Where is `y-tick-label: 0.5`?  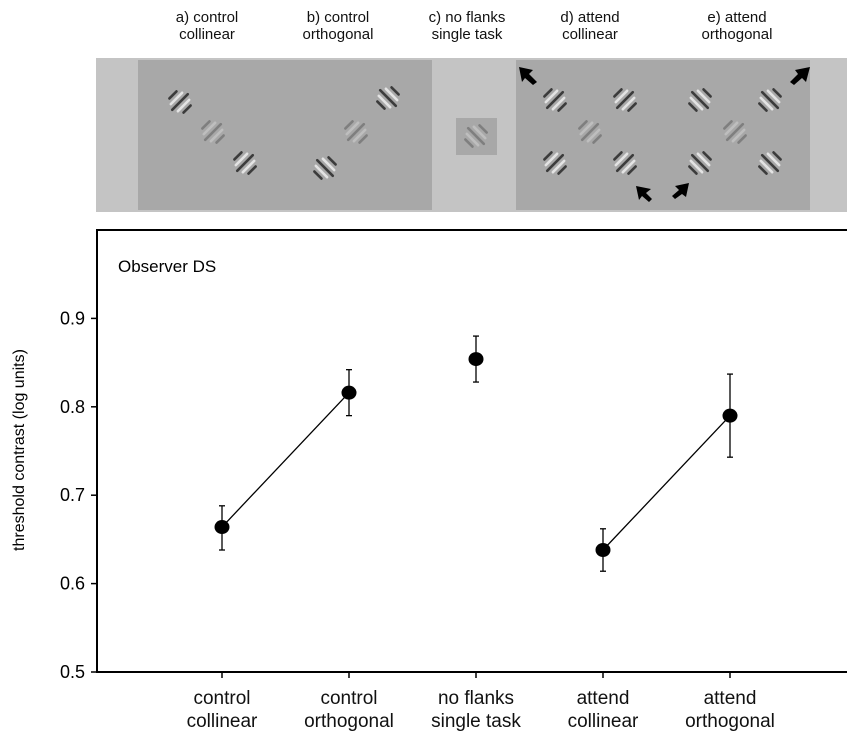 y-tick-label: 0.5 is located at coordinates (72, 672).